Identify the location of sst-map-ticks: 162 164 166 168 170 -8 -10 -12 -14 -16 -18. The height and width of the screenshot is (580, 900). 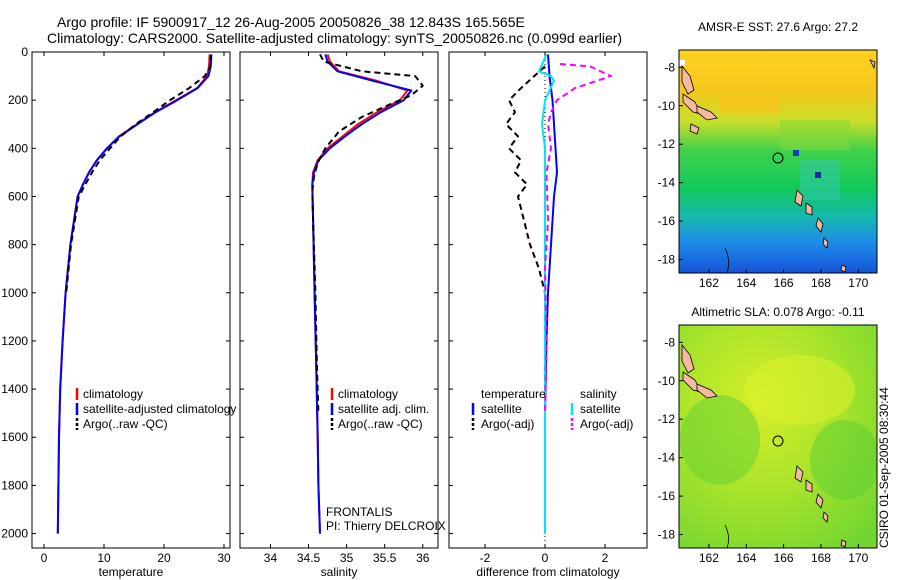
(763, 175).